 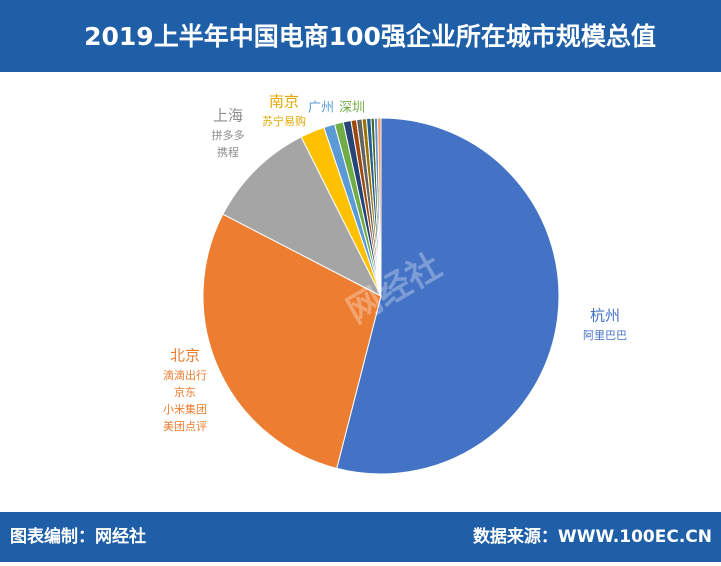 What do you see at coordinates (284, 102) in the screenshot?
I see `category-label: 南京` at bounding box center [284, 102].